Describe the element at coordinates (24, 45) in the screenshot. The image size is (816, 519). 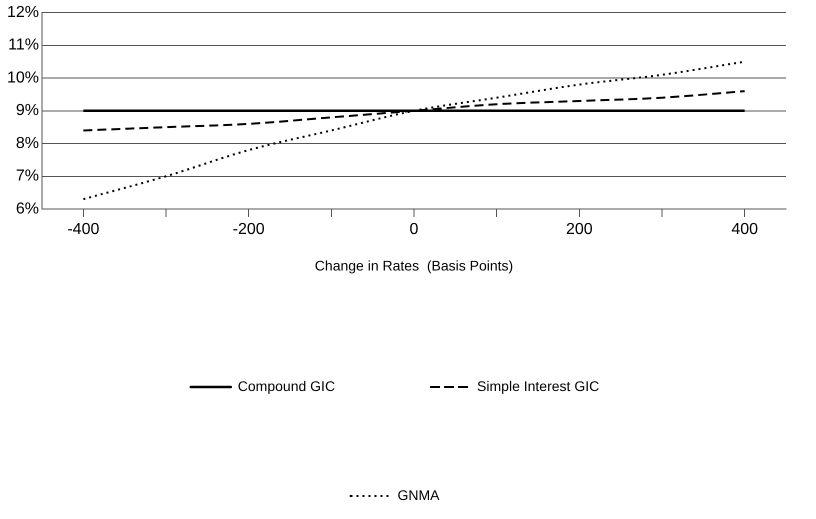
I see `y-tick-label: 11%` at that location.